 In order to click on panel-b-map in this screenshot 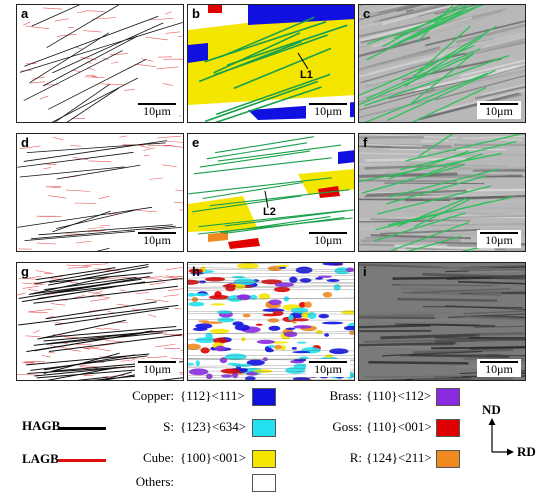, I will do `click(271, 63)`.